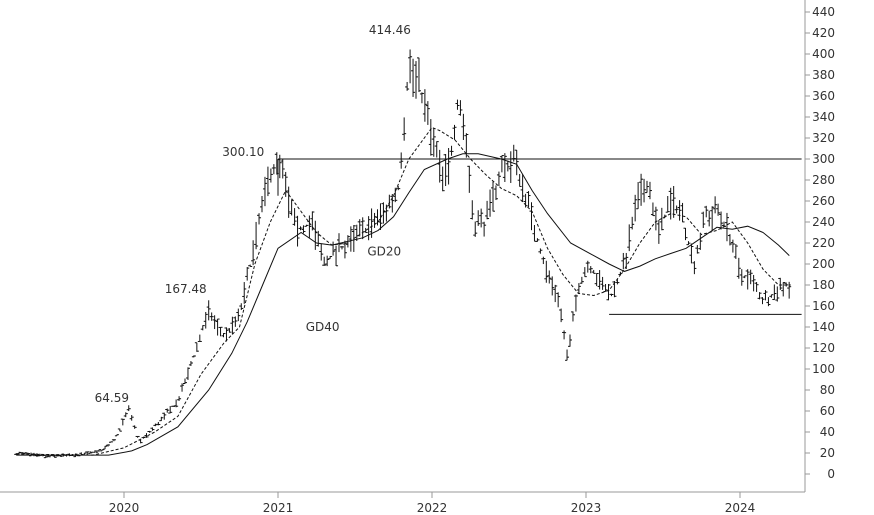 The width and height of the screenshot is (874, 515). What do you see at coordinates (827, 453) in the screenshot?
I see `y-tick-label: 20` at bounding box center [827, 453].